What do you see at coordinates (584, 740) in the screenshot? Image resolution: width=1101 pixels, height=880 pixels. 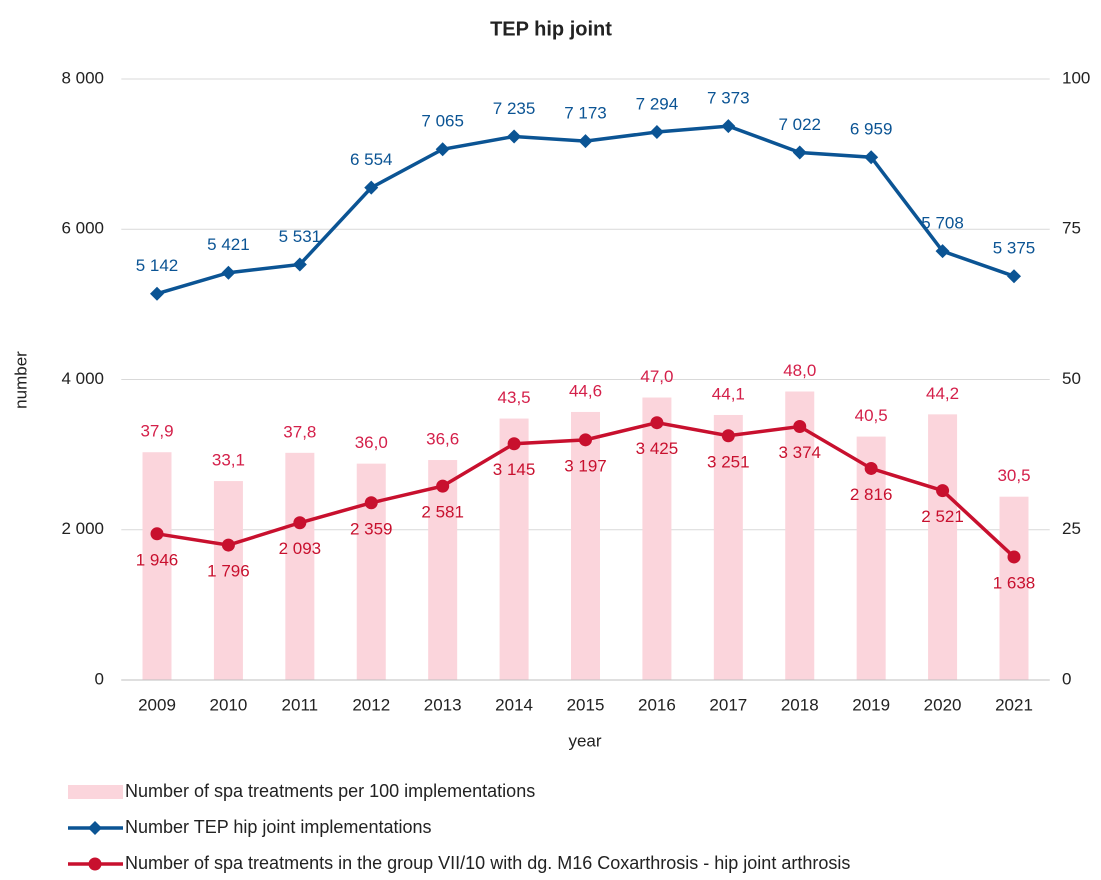 I see `x-axis-label: year` at bounding box center [584, 740].